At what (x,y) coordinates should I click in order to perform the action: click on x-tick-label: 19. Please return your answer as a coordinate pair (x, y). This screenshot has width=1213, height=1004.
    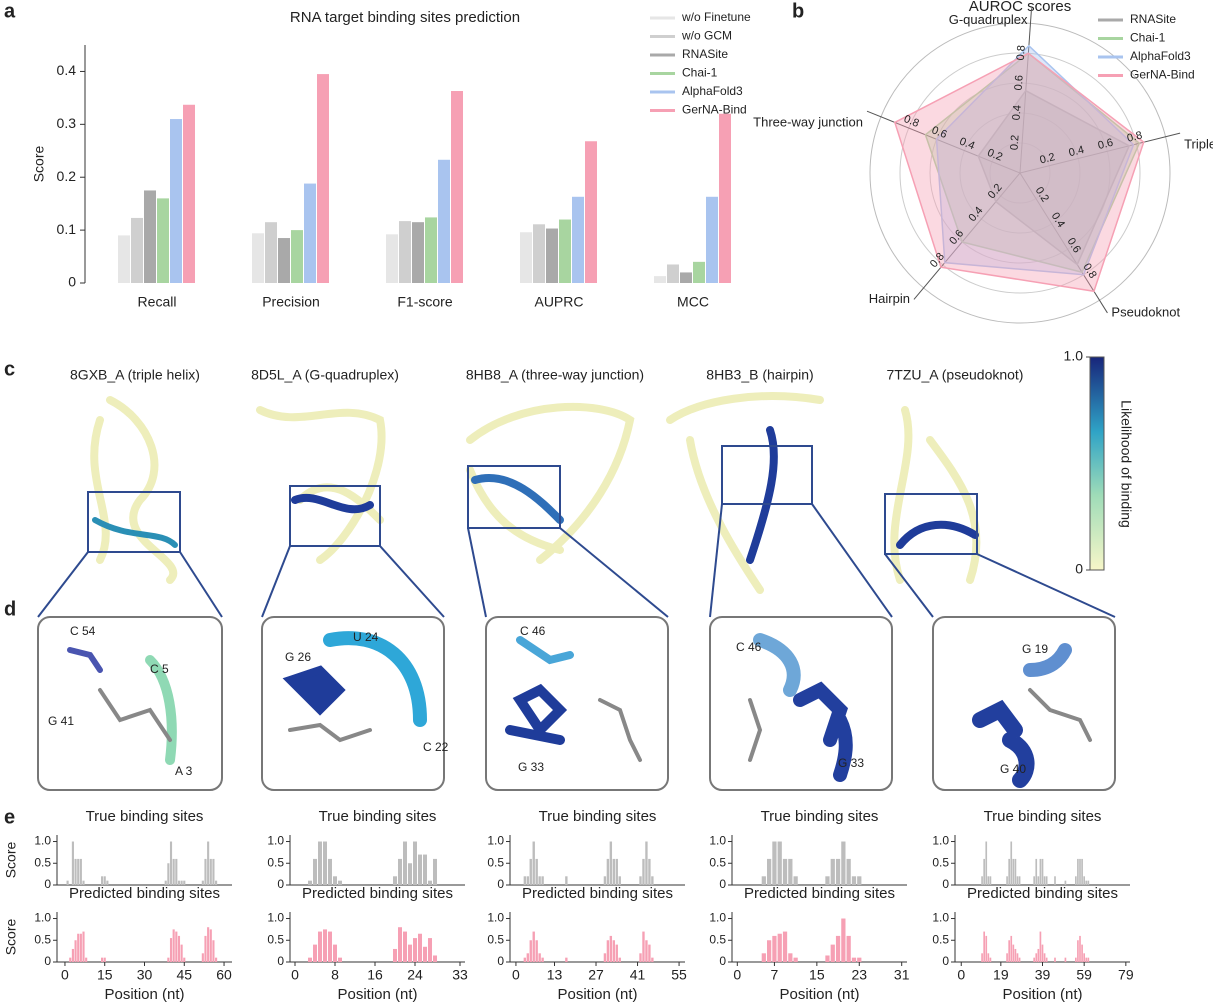
    Looking at the image, I should click on (1001, 975).